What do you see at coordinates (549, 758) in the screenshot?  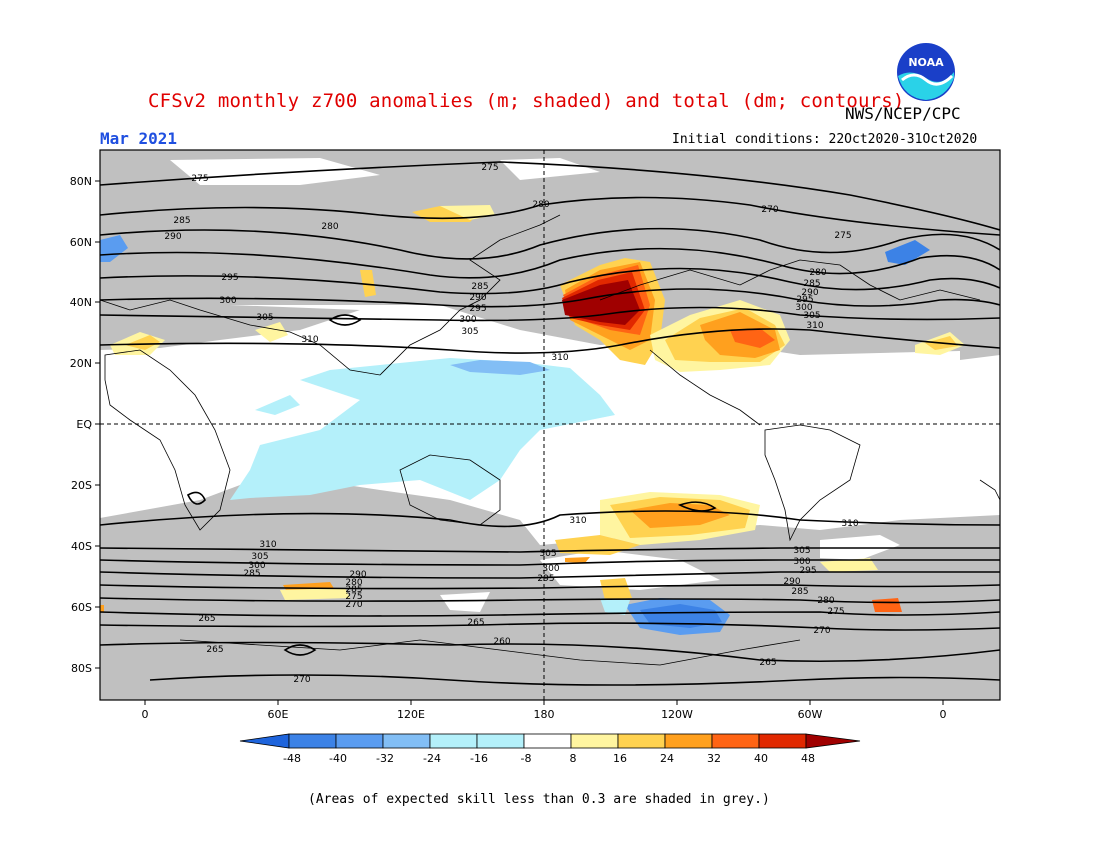 I see `colorbar-ticks: -48 -40 -32 -24 -16 -8 8 16 24 32 40 48` at bounding box center [549, 758].